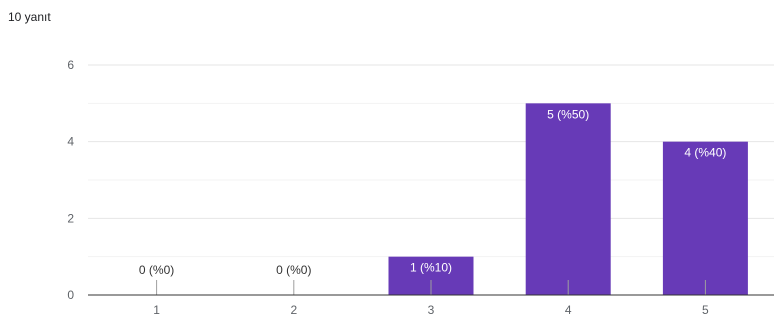  I want to click on response-count: 10 yanıt, so click(29, 17).